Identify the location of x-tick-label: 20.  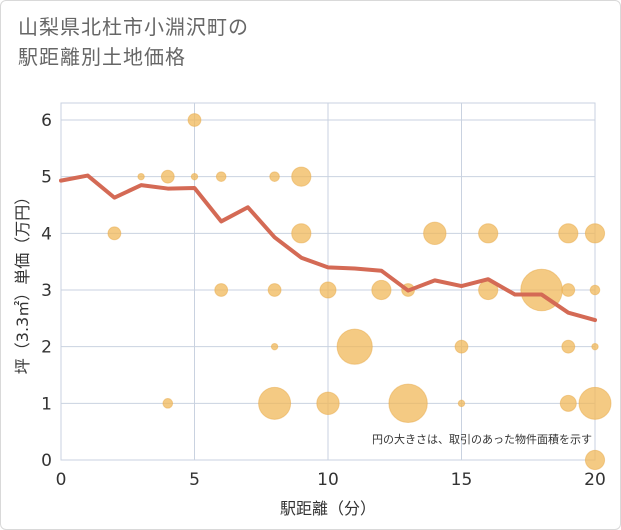
(595, 480).